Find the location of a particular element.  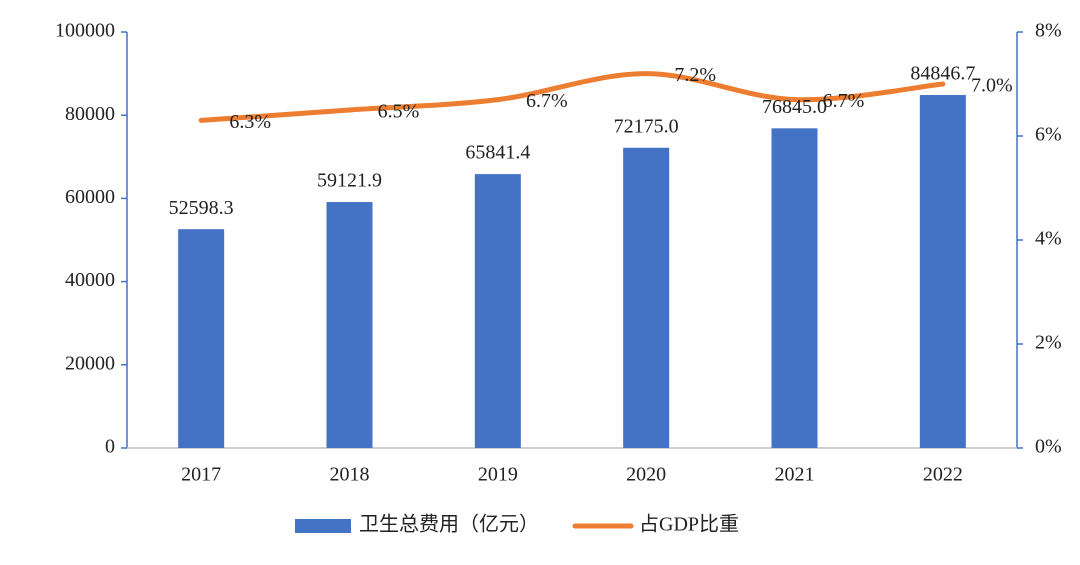

y-tick-label: 60000 is located at coordinates (90, 197).